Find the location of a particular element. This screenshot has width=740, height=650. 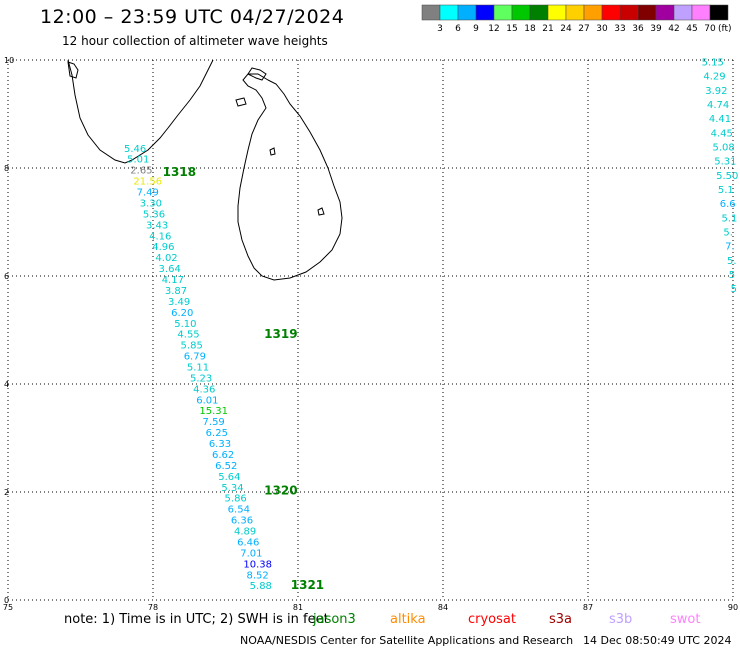

swh-value: 5.11 is located at coordinates (198, 368).